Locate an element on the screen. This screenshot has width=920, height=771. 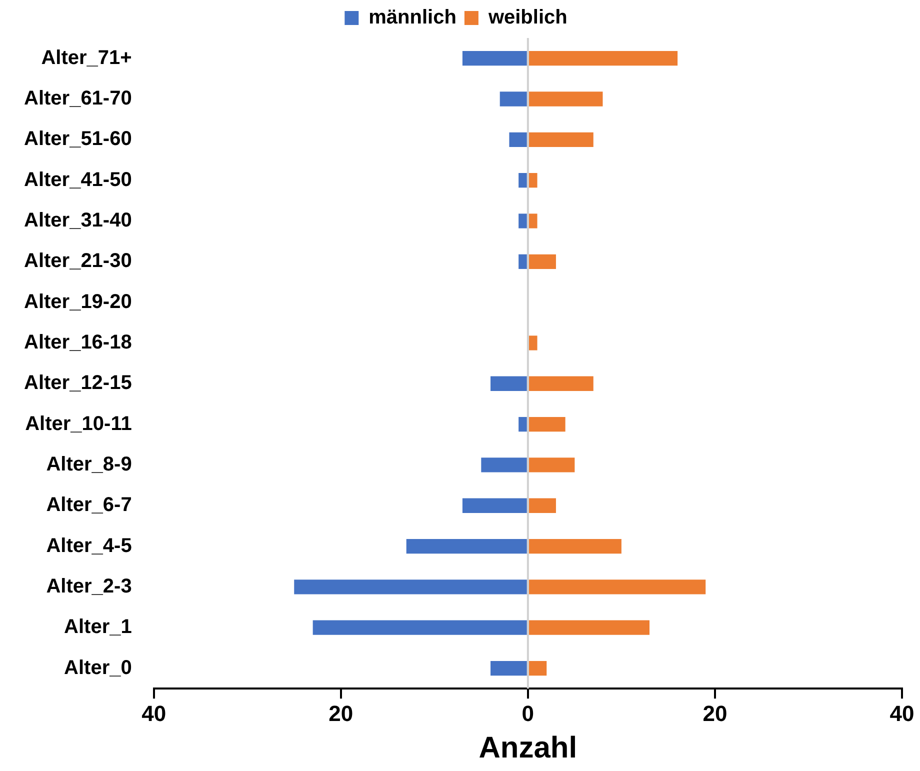
y-tick-label: Alter_6-7 is located at coordinates (89, 505).